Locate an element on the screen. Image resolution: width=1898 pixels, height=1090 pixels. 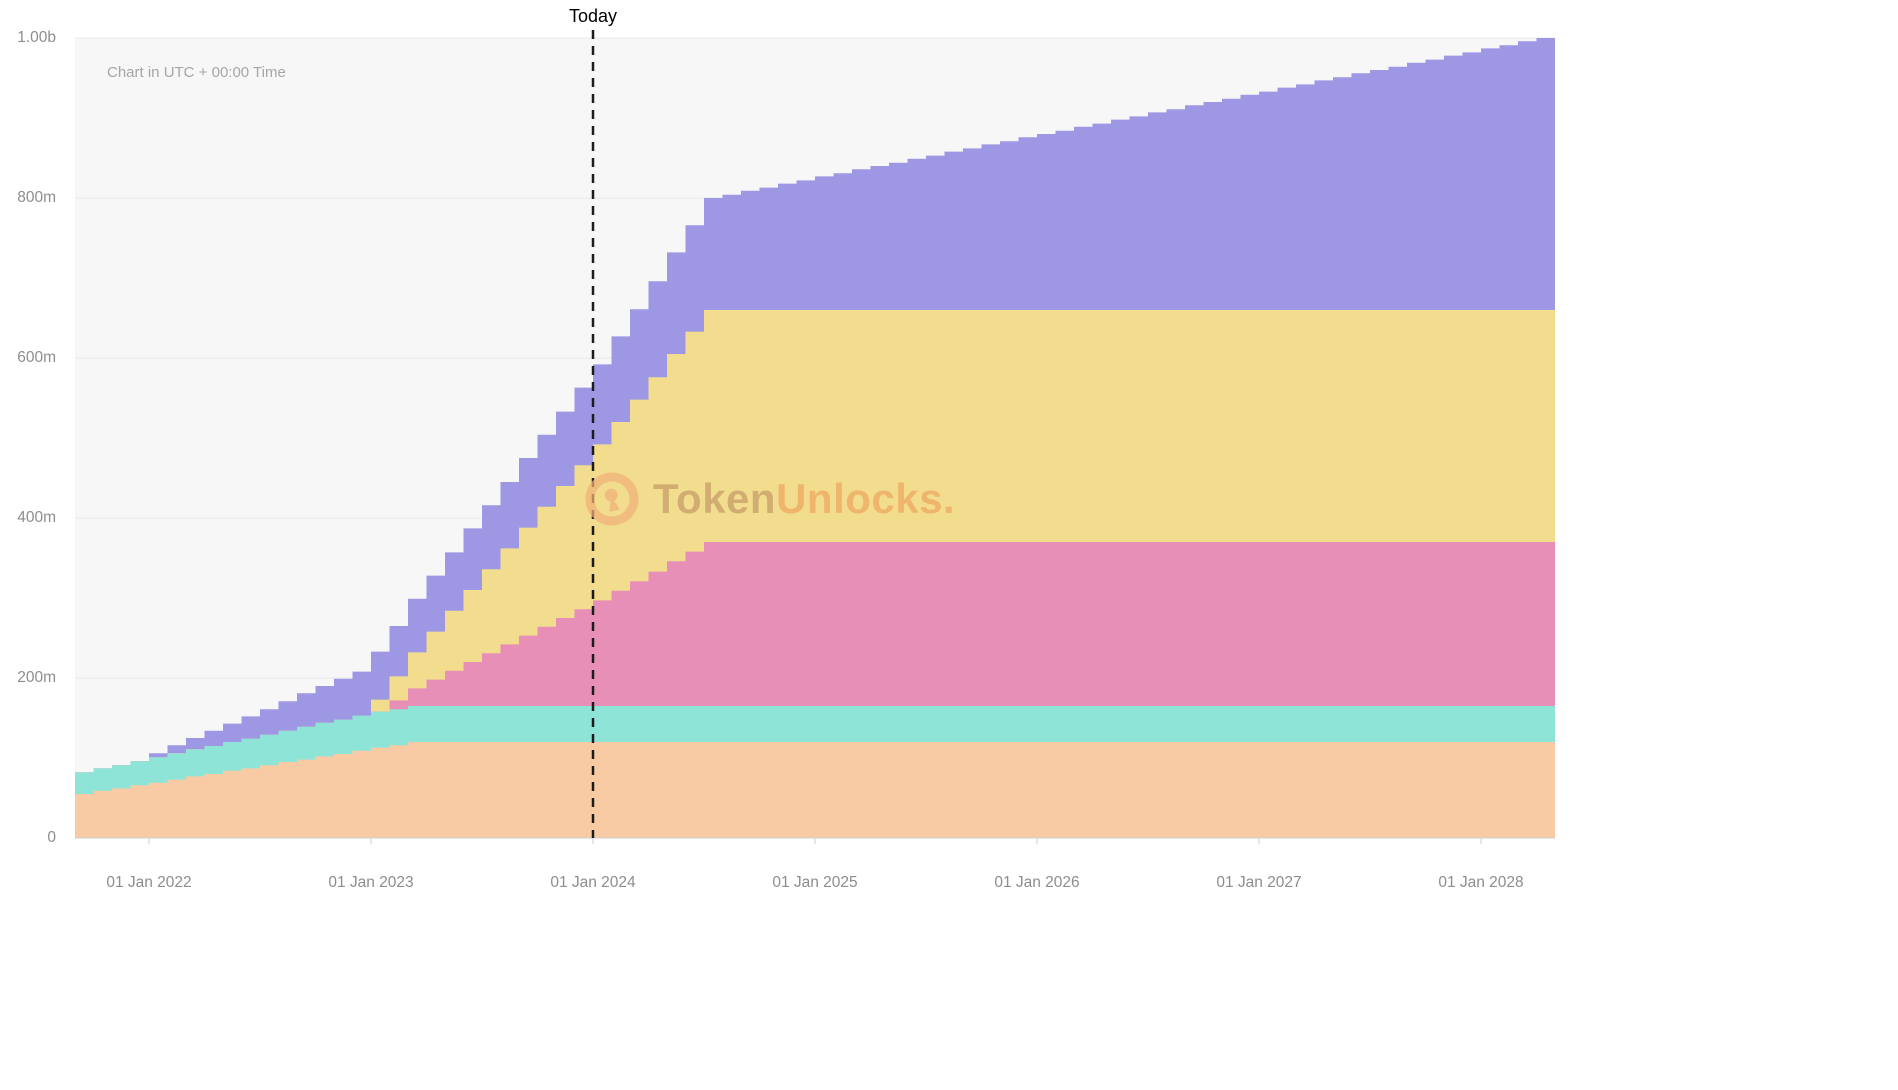
x-axis-label: 01 Jan 2023 is located at coordinates (371, 882).